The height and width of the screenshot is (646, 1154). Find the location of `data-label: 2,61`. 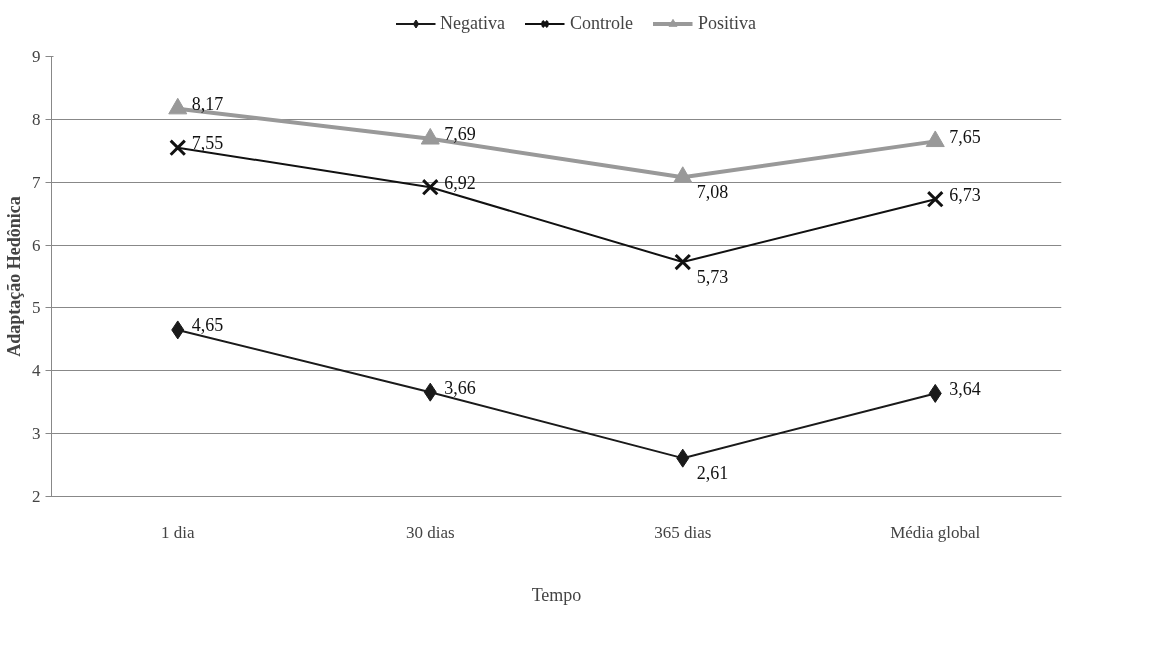

data-label: 2,61 is located at coordinates (712, 472).